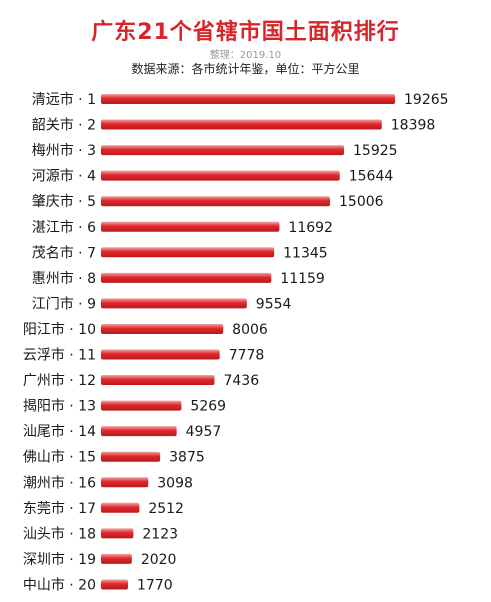 The height and width of the screenshot is (602, 491). I want to click on category-label: 云浮市 · 11, so click(59, 355).